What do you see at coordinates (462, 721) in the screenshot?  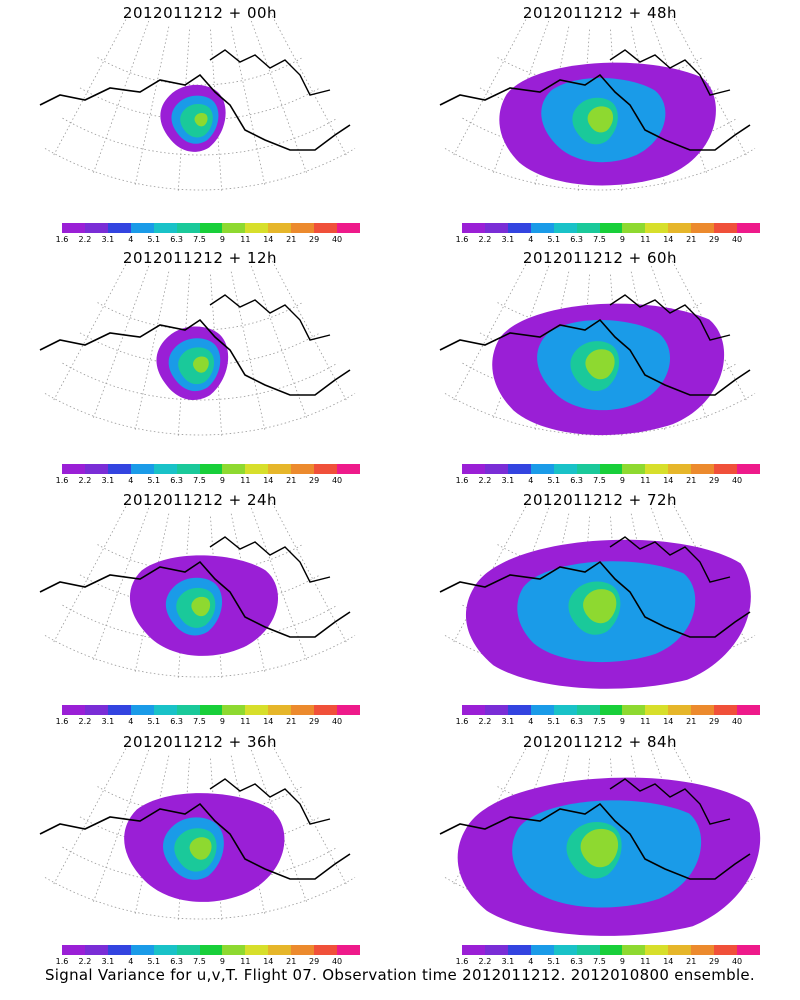 I see `colorbar-label: 1.6` at bounding box center [462, 721].